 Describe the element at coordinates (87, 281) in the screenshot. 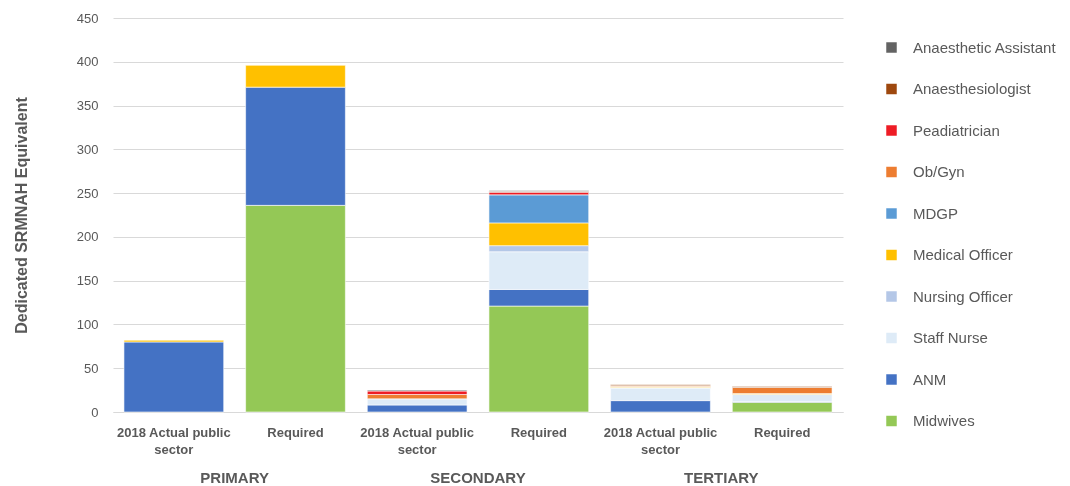

I see `y-tick-label: 150` at that location.